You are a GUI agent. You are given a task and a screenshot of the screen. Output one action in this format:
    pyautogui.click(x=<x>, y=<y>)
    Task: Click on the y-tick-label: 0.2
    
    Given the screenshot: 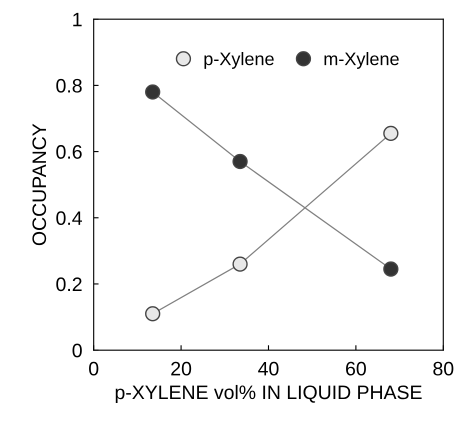 What is the action you would take?
    pyautogui.click(x=69, y=284)
    